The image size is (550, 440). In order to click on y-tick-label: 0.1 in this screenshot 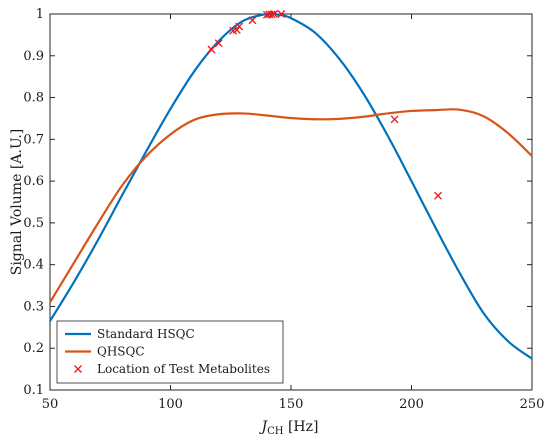, I will do `click(33, 390)`.